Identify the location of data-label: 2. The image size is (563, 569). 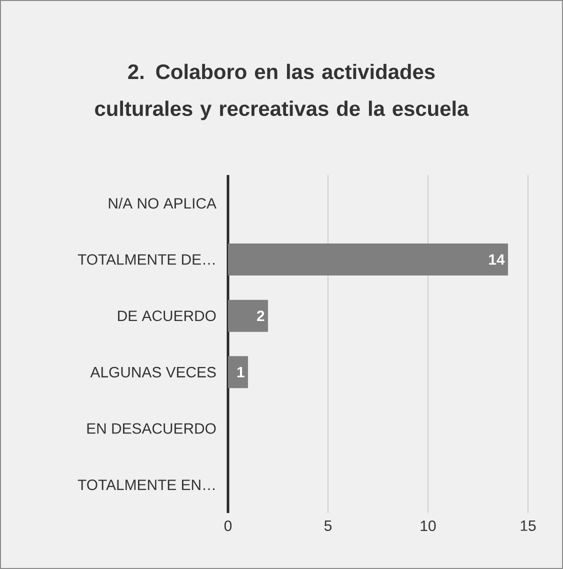
(260, 316).